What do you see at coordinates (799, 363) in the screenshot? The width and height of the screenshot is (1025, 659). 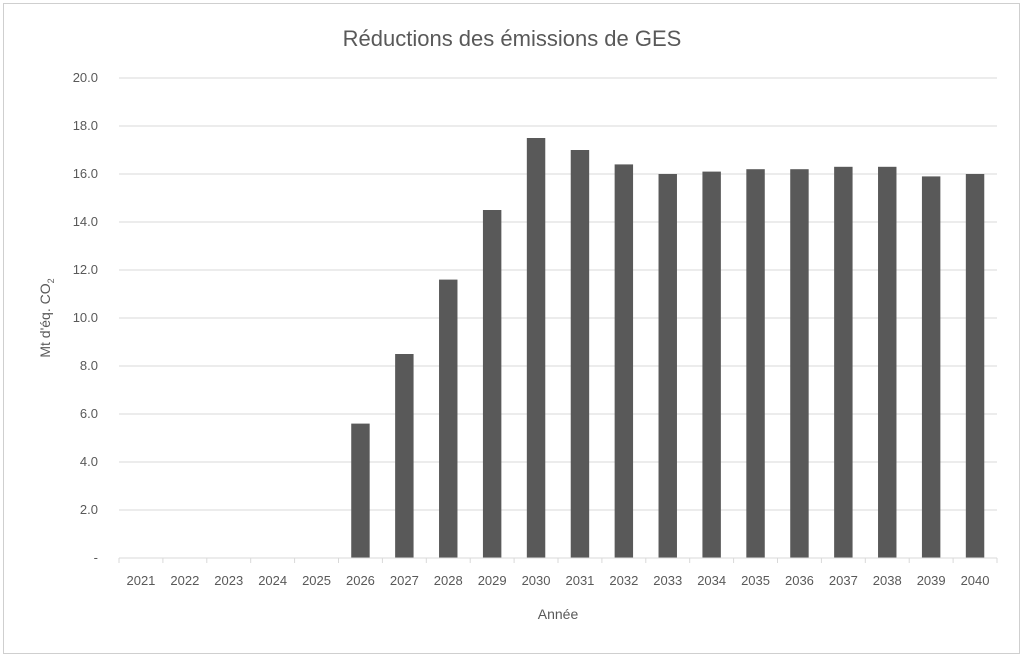 I see `bar-2036` at bounding box center [799, 363].